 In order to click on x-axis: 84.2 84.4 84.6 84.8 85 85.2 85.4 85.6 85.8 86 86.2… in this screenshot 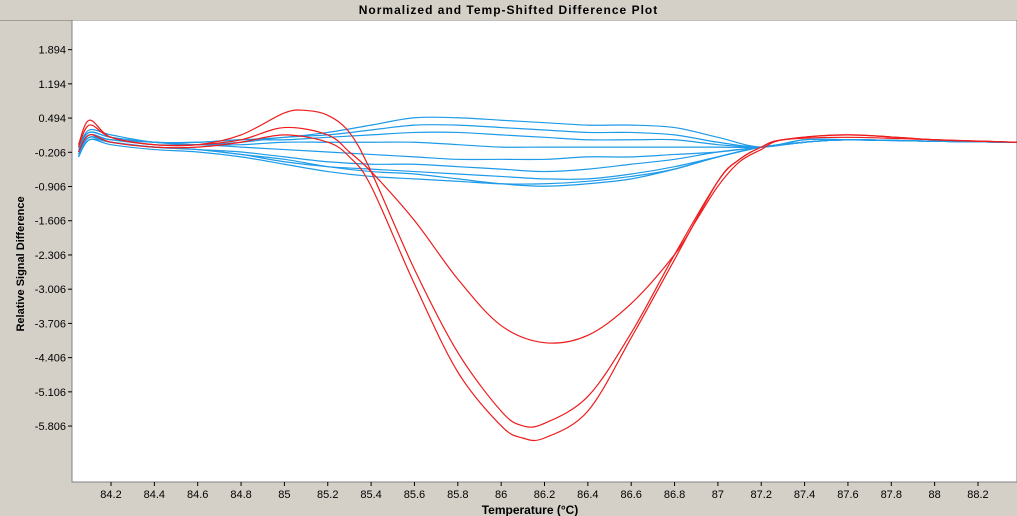, I will do `click(544, 491)`.